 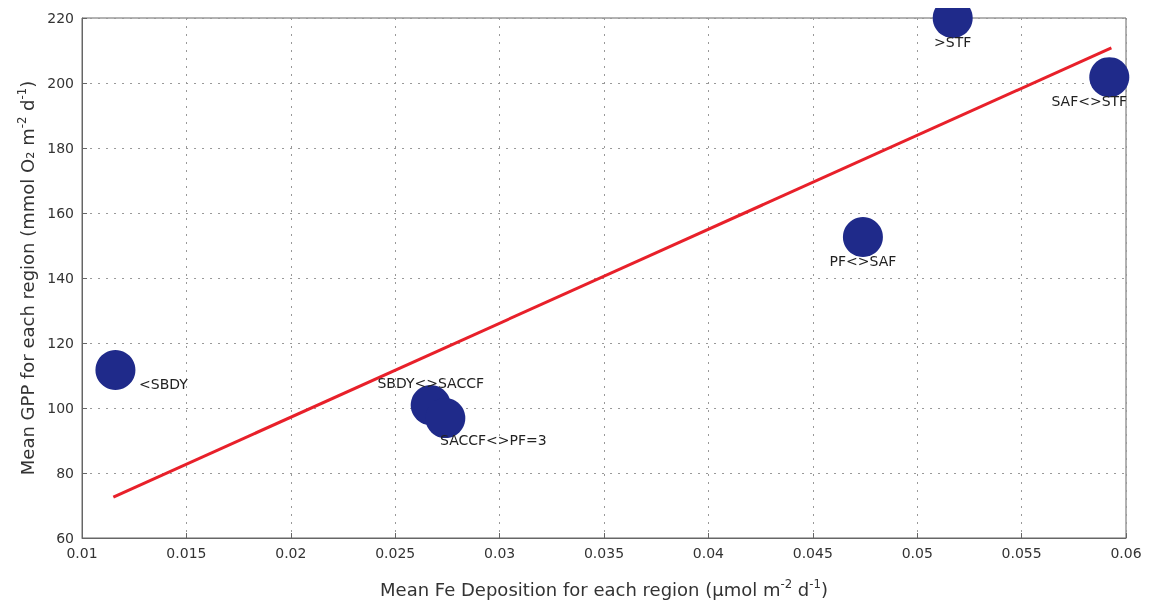 I want to click on y-tick-label: 100, so click(x=61, y=408).